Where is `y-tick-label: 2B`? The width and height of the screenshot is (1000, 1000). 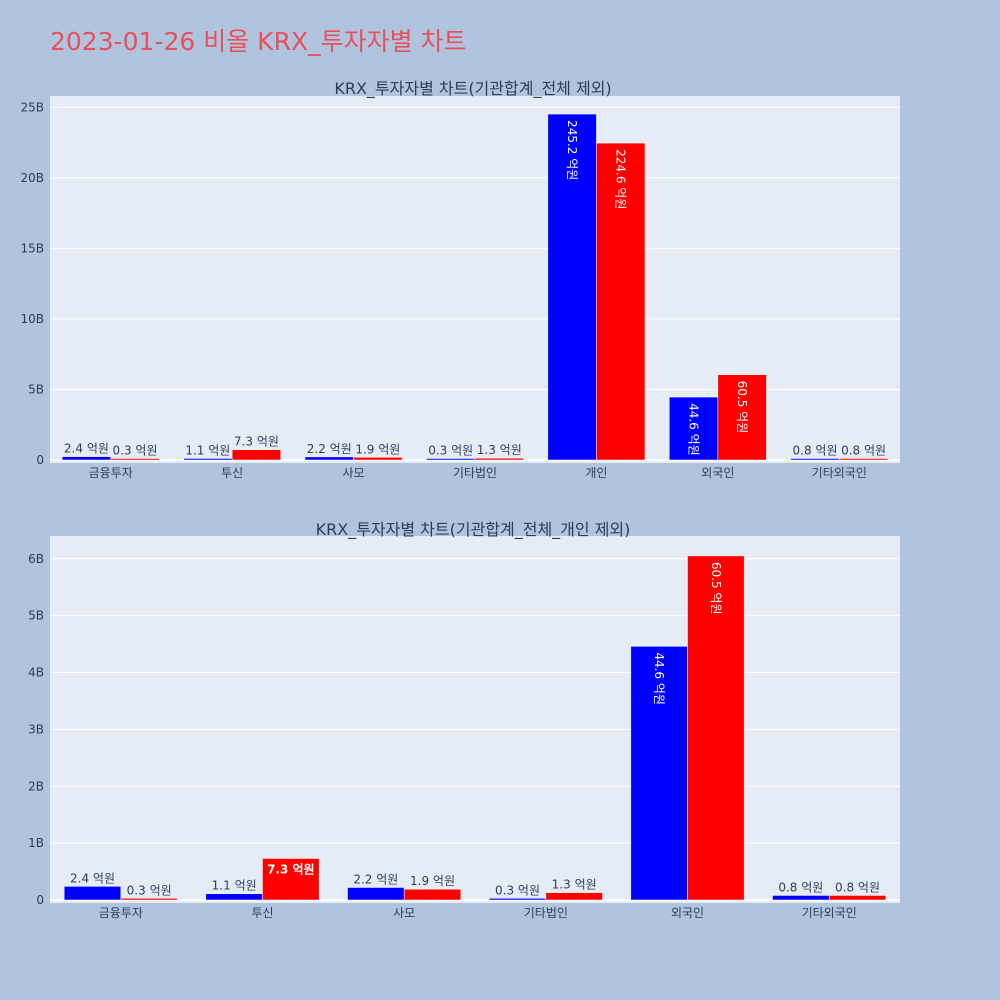 y-tick-label: 2B is located at coordinates (36, 786).